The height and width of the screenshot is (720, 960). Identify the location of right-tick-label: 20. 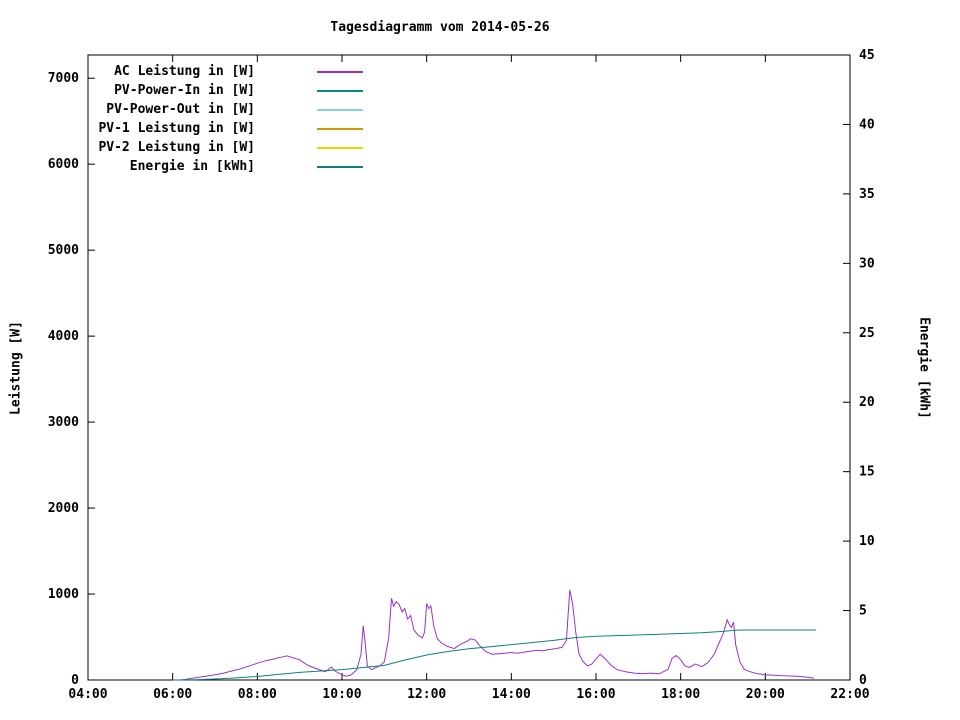
(867, 402).